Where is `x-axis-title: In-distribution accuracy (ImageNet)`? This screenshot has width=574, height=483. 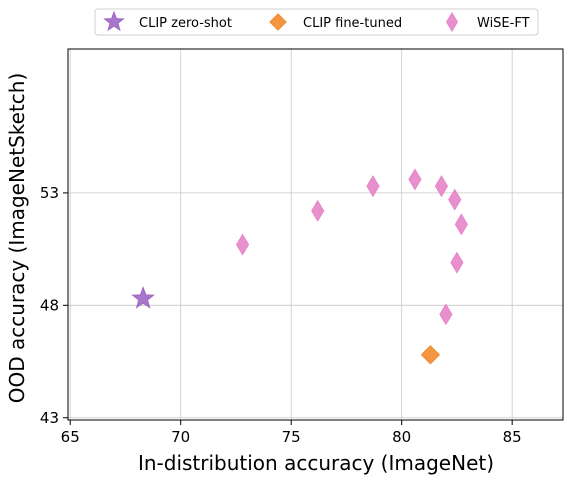 x-axis-title: In-distribution accuracy (ImageNet) is located at coordinates (316, 463).